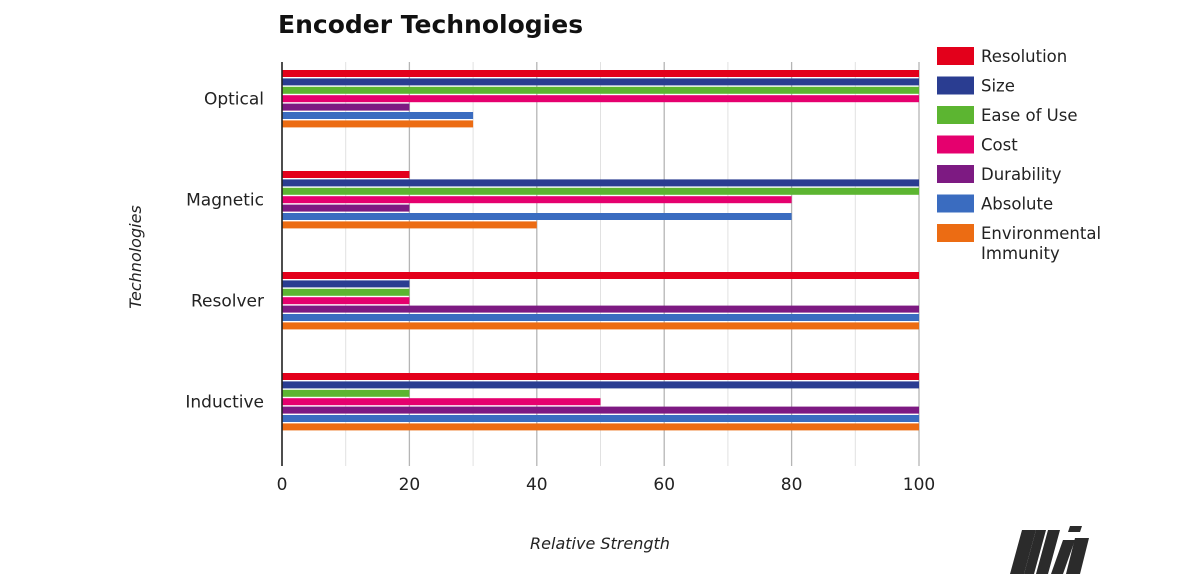 This screenshot has height=587, width=1200. I want to click on x-tick-label: 100, so click(919, 485).